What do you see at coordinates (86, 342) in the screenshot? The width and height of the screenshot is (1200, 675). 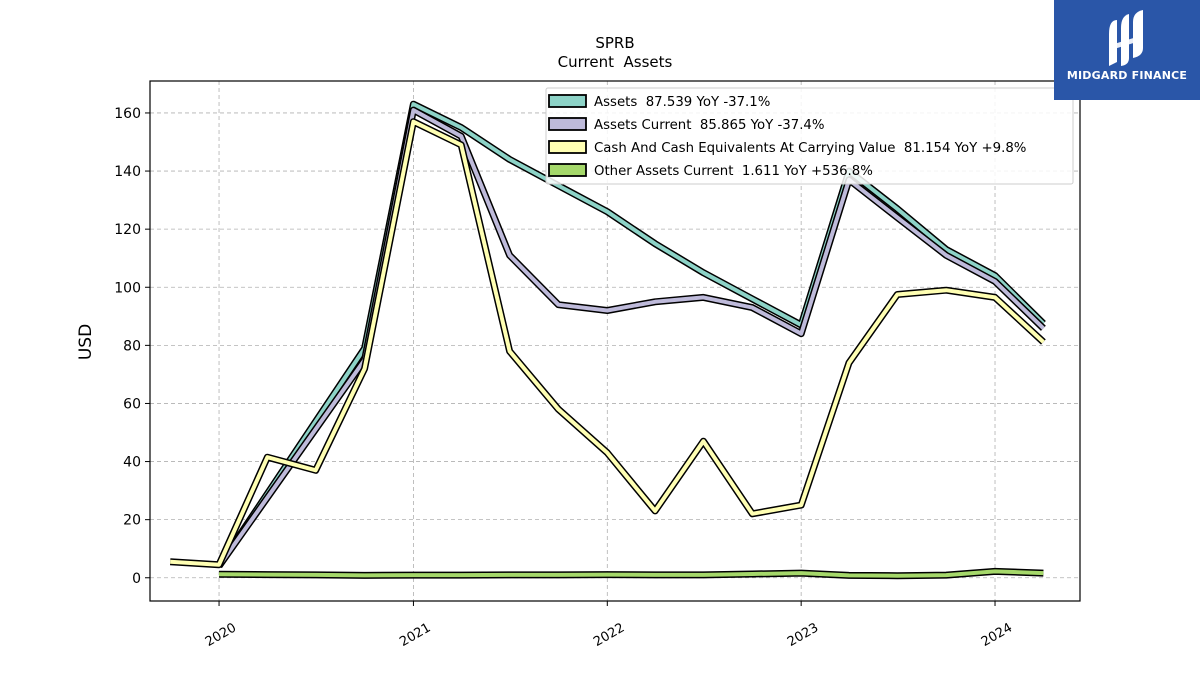 I see `y-axis-label: USD` at bounding box center [86, 342].